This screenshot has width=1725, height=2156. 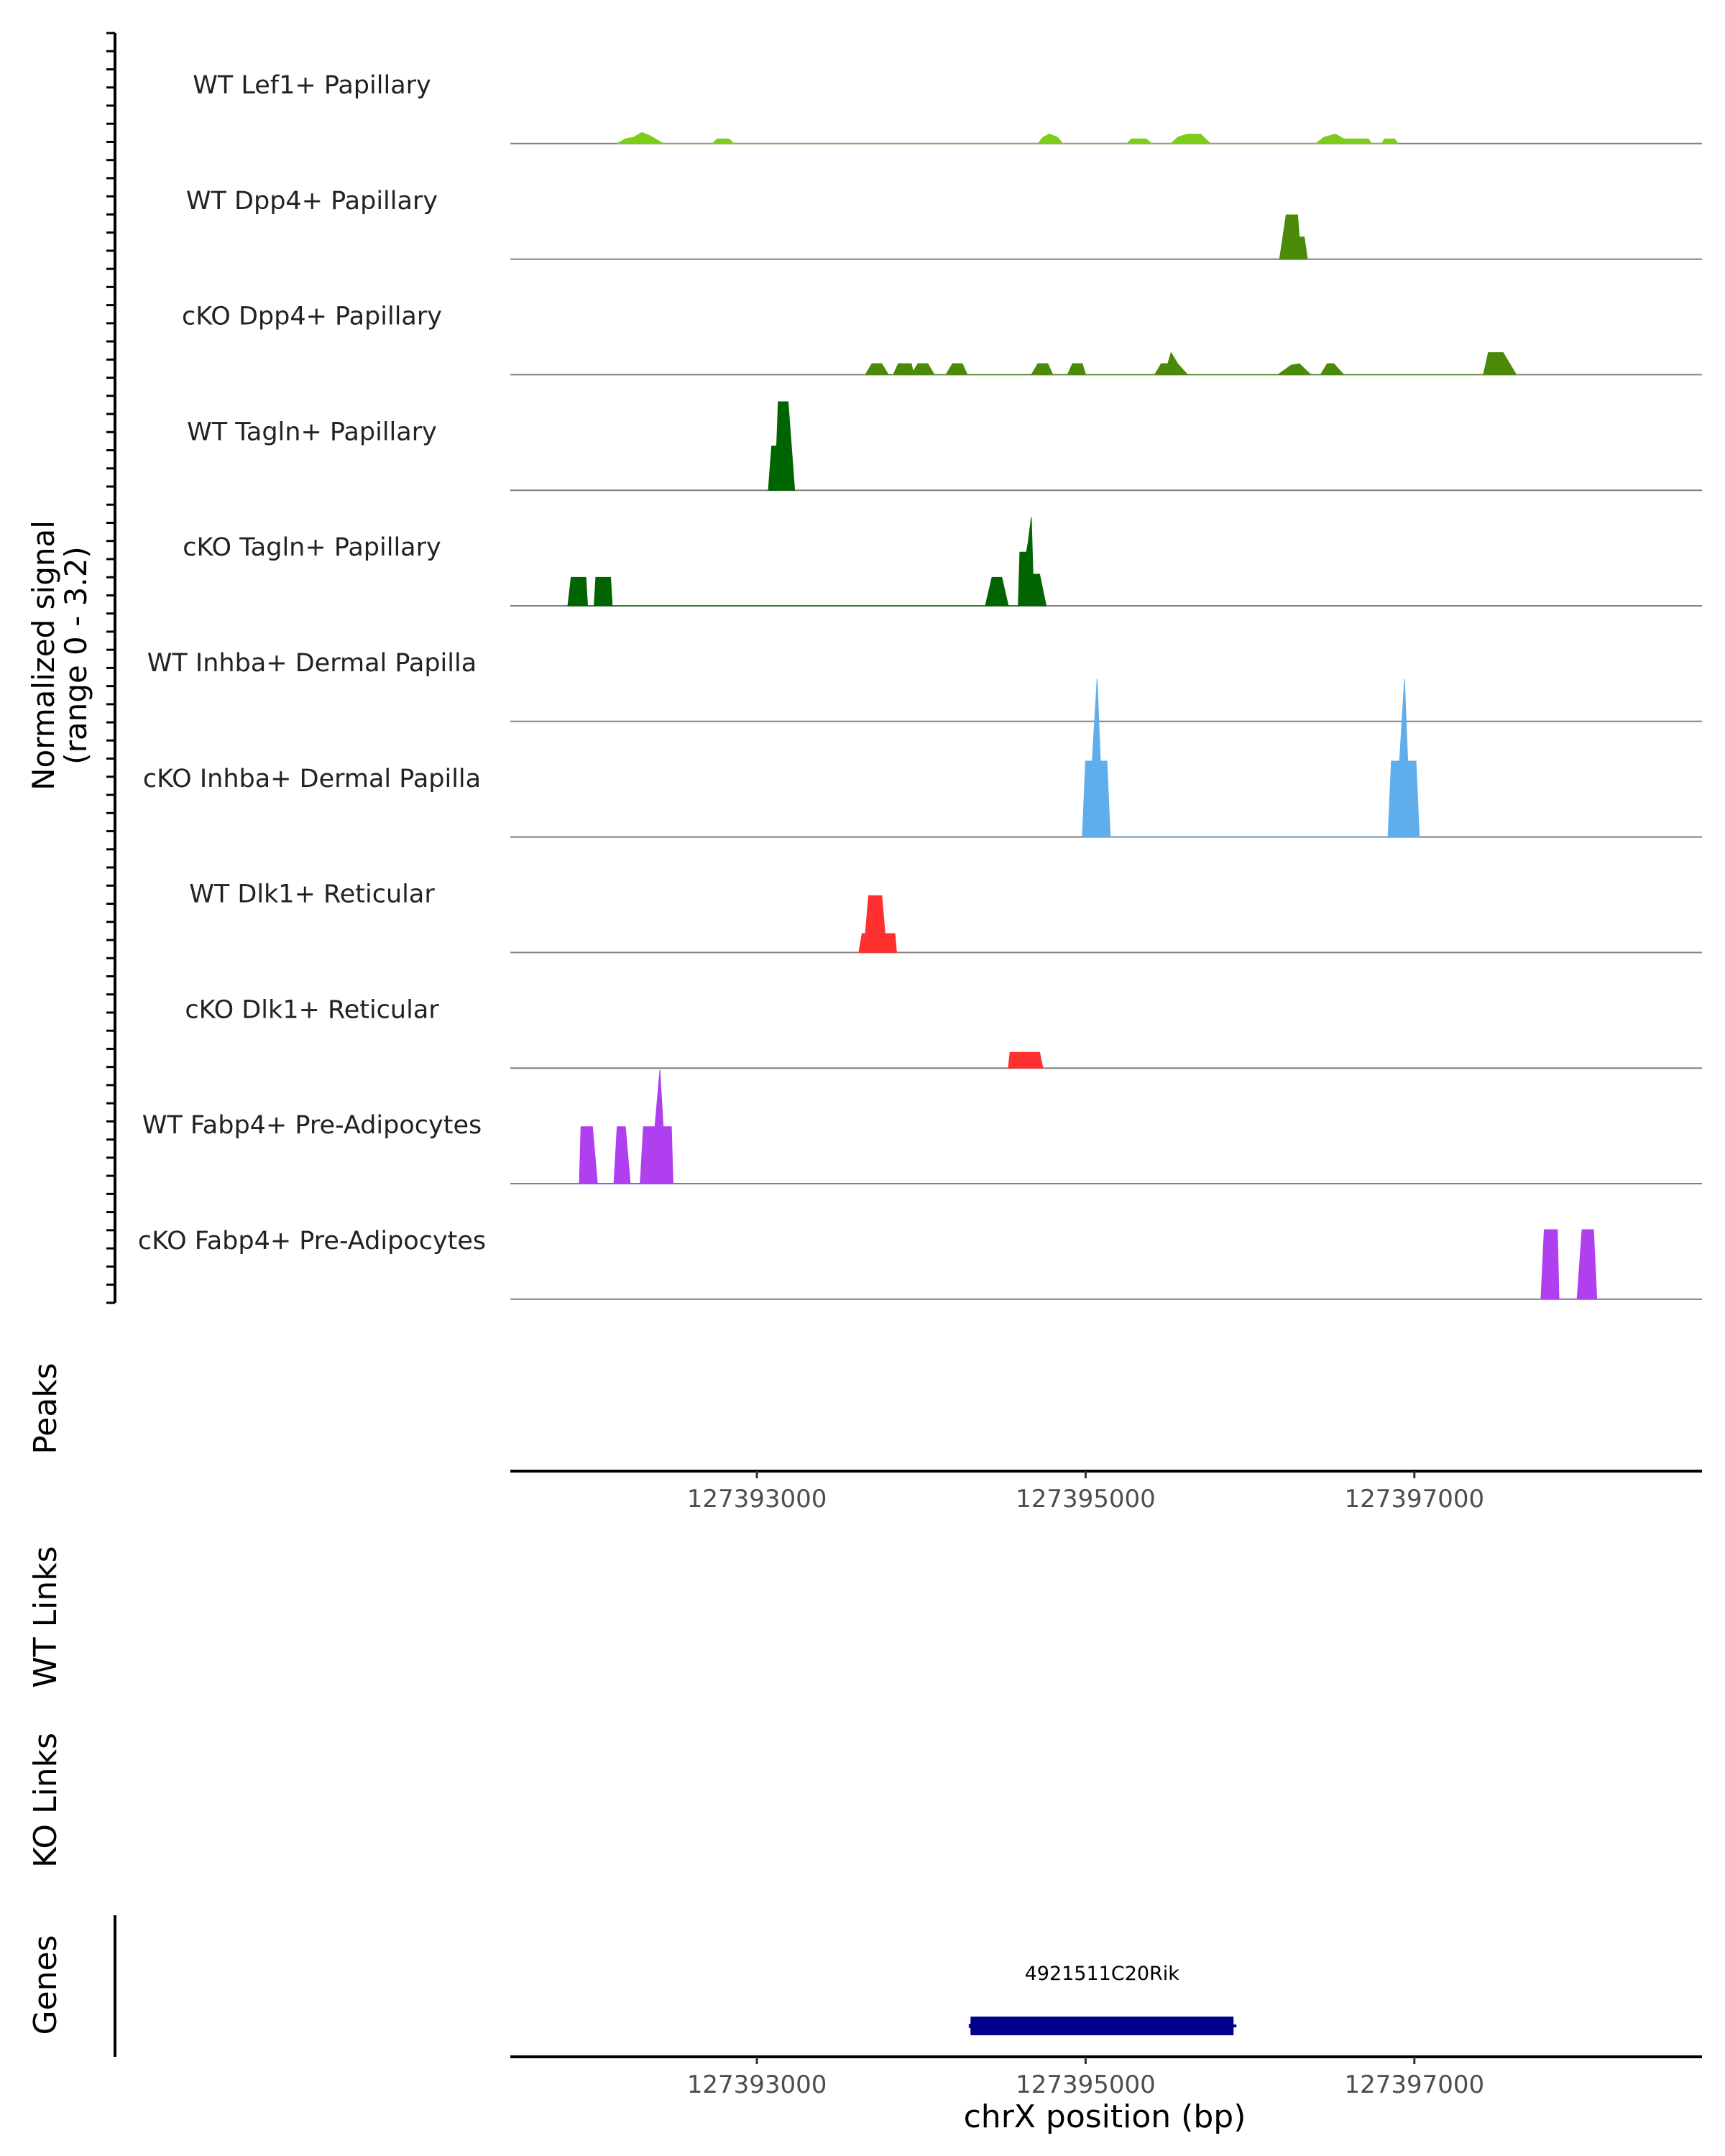 What do you see at coordinates (312, 547) in the screenshot?
I see `track-label: cKO Tagln+ Papillary` at bounding box center [312, 547].